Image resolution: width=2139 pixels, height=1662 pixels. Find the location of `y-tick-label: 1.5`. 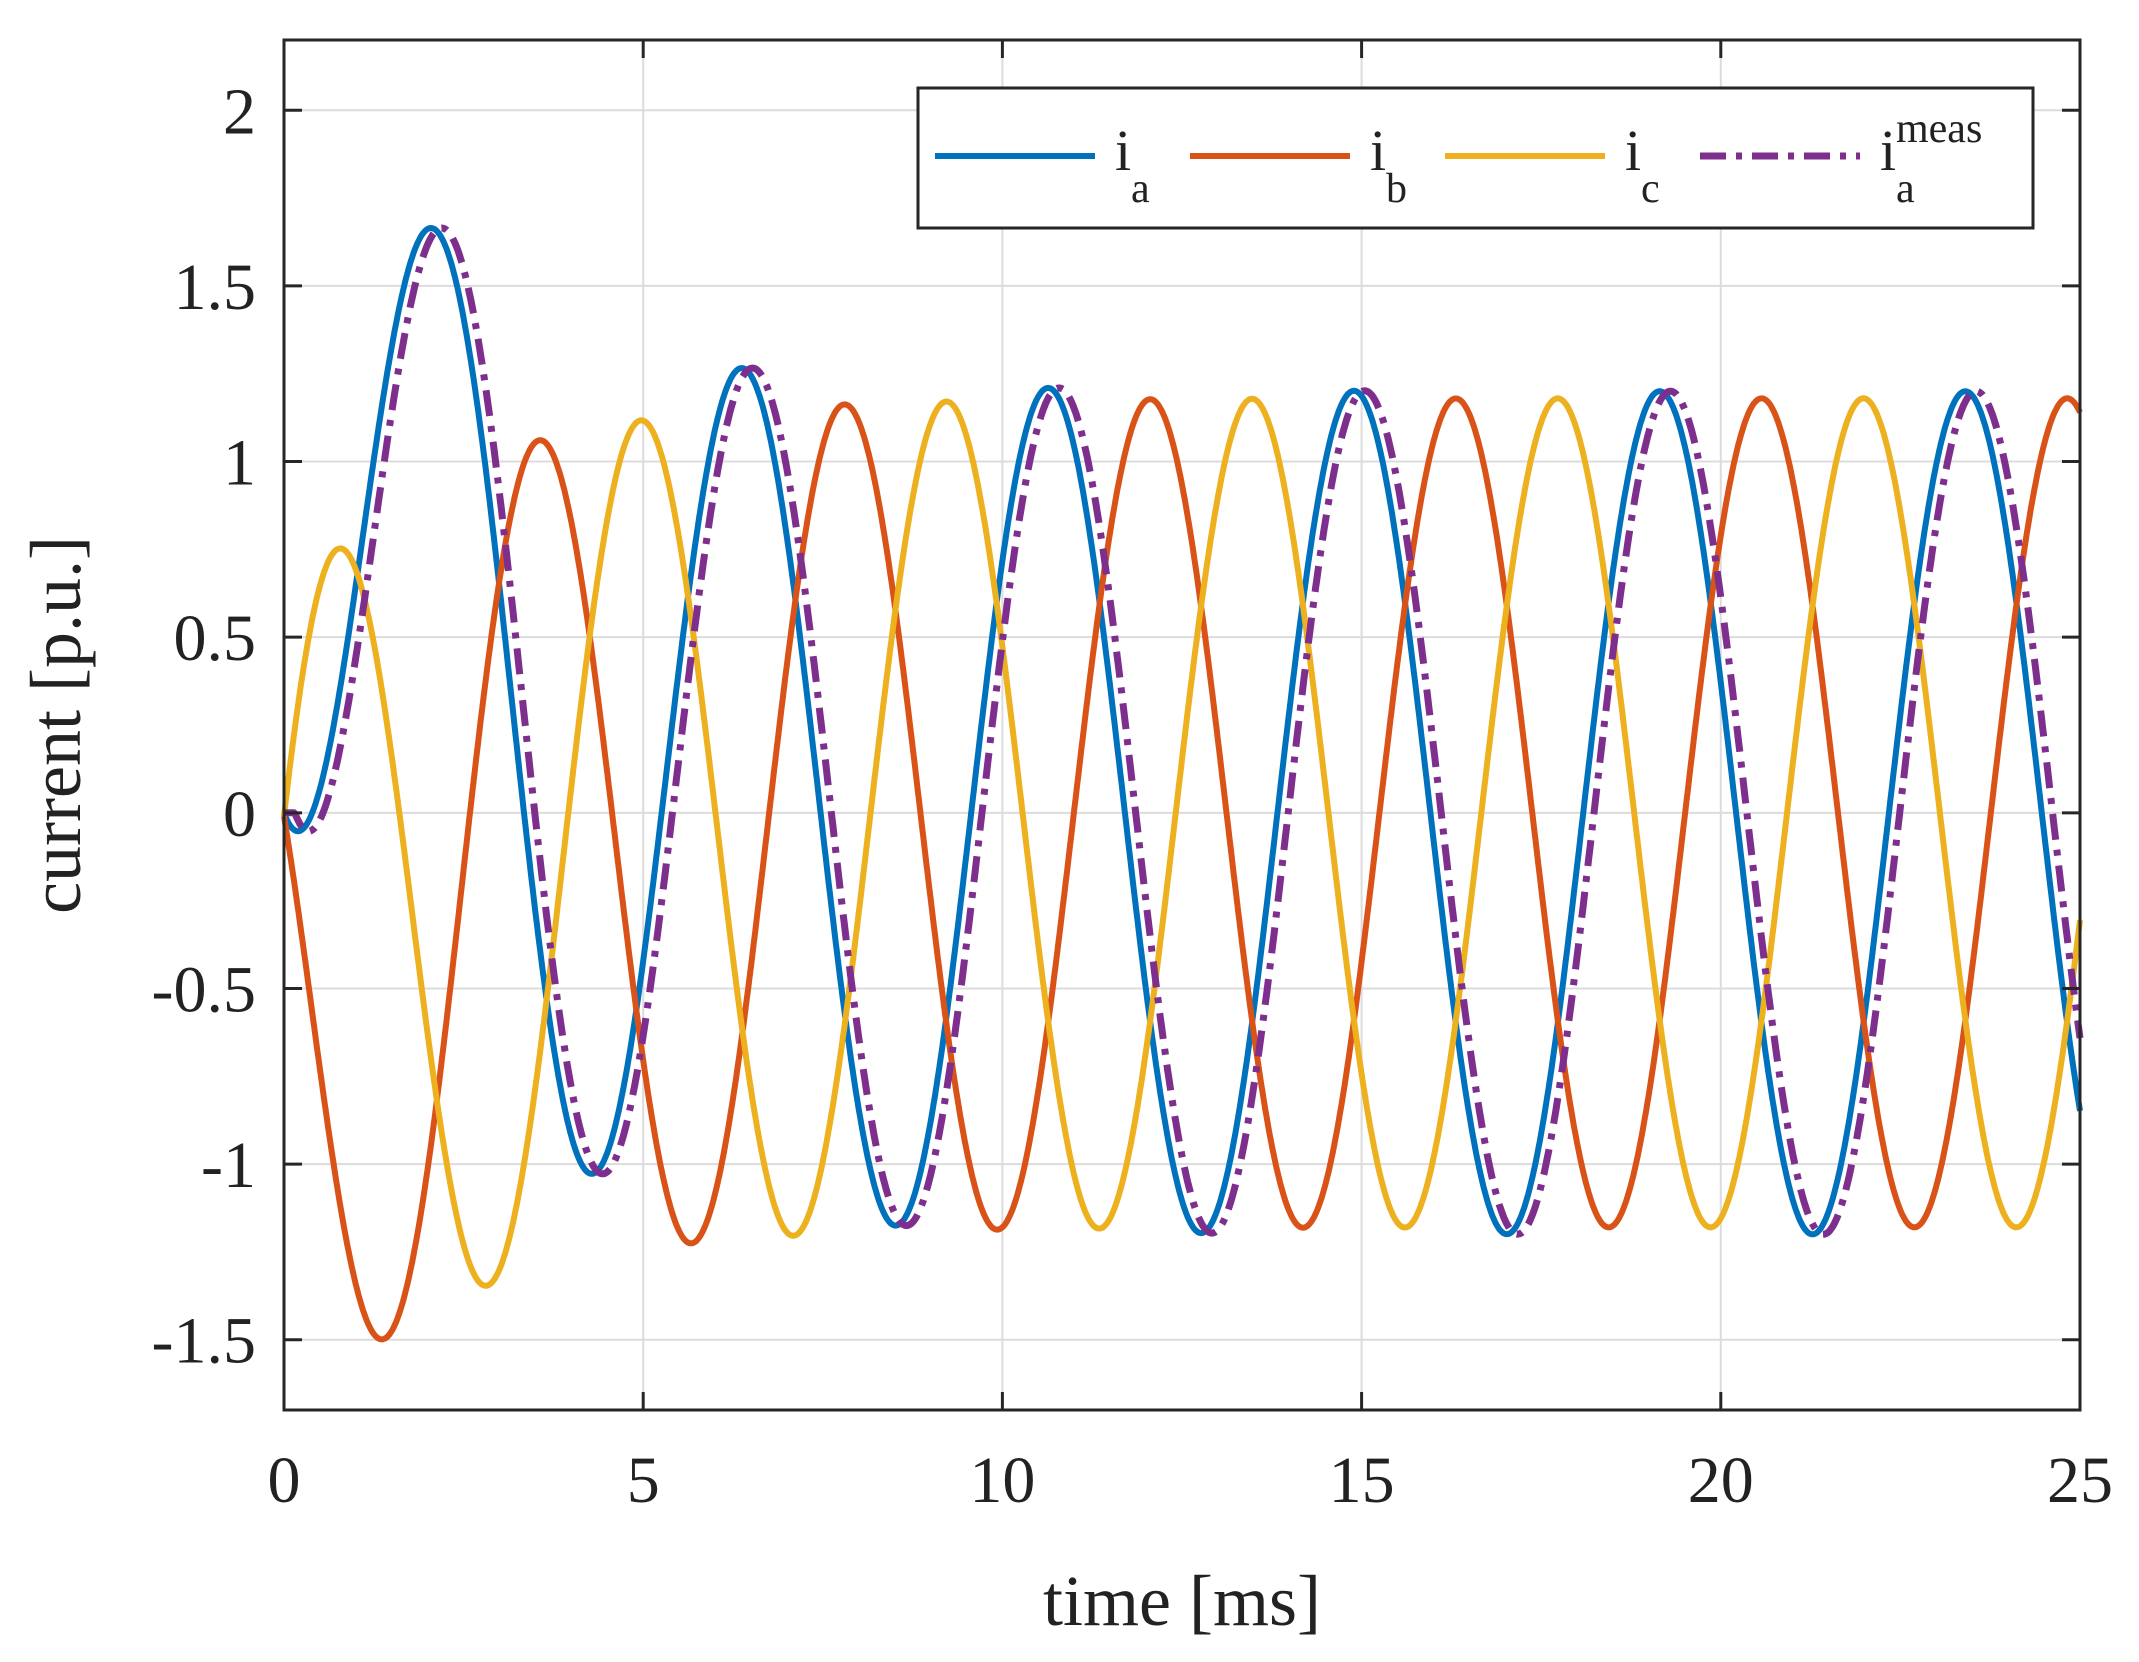

y-tick-label: 1.5 is located at coordinates (215, 287).